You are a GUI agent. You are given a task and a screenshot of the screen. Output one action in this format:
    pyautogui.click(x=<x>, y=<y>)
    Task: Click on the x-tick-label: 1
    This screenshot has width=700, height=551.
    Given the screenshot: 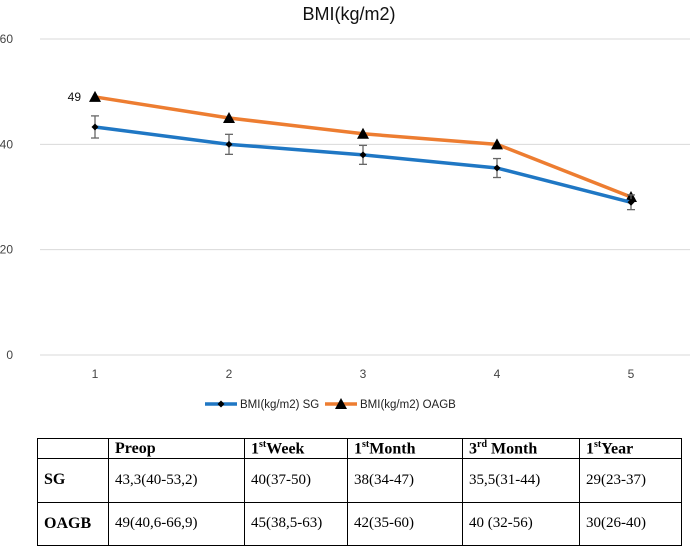 What is the action you would take?
    pyautogui.click(x=95, y=374)
    